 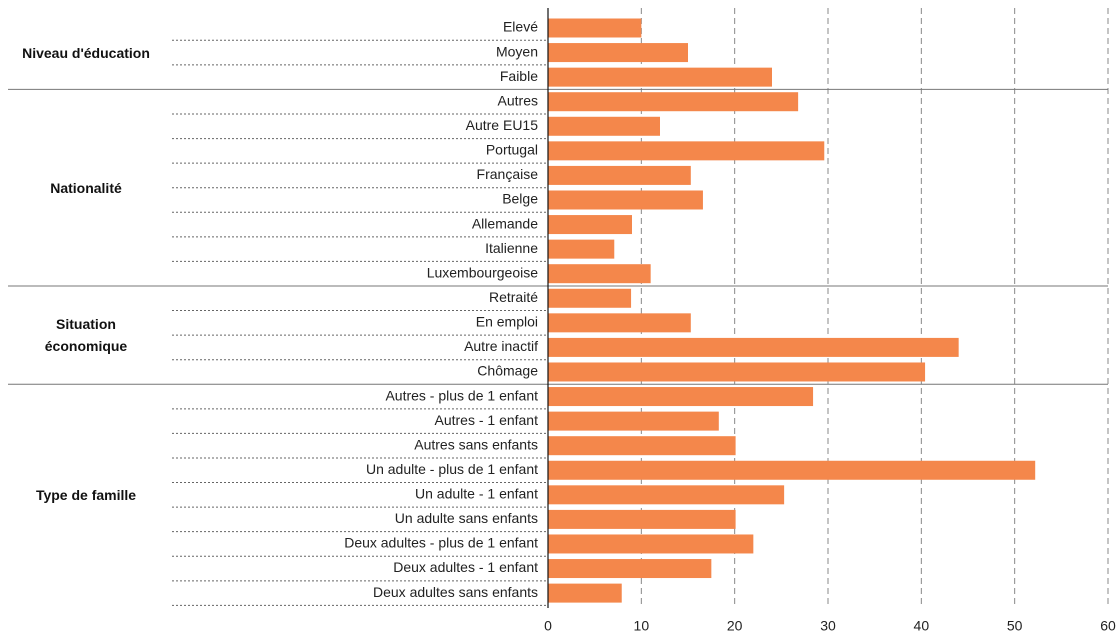 I want to click on group-label: Nationalité, so click(x=86, y=187).